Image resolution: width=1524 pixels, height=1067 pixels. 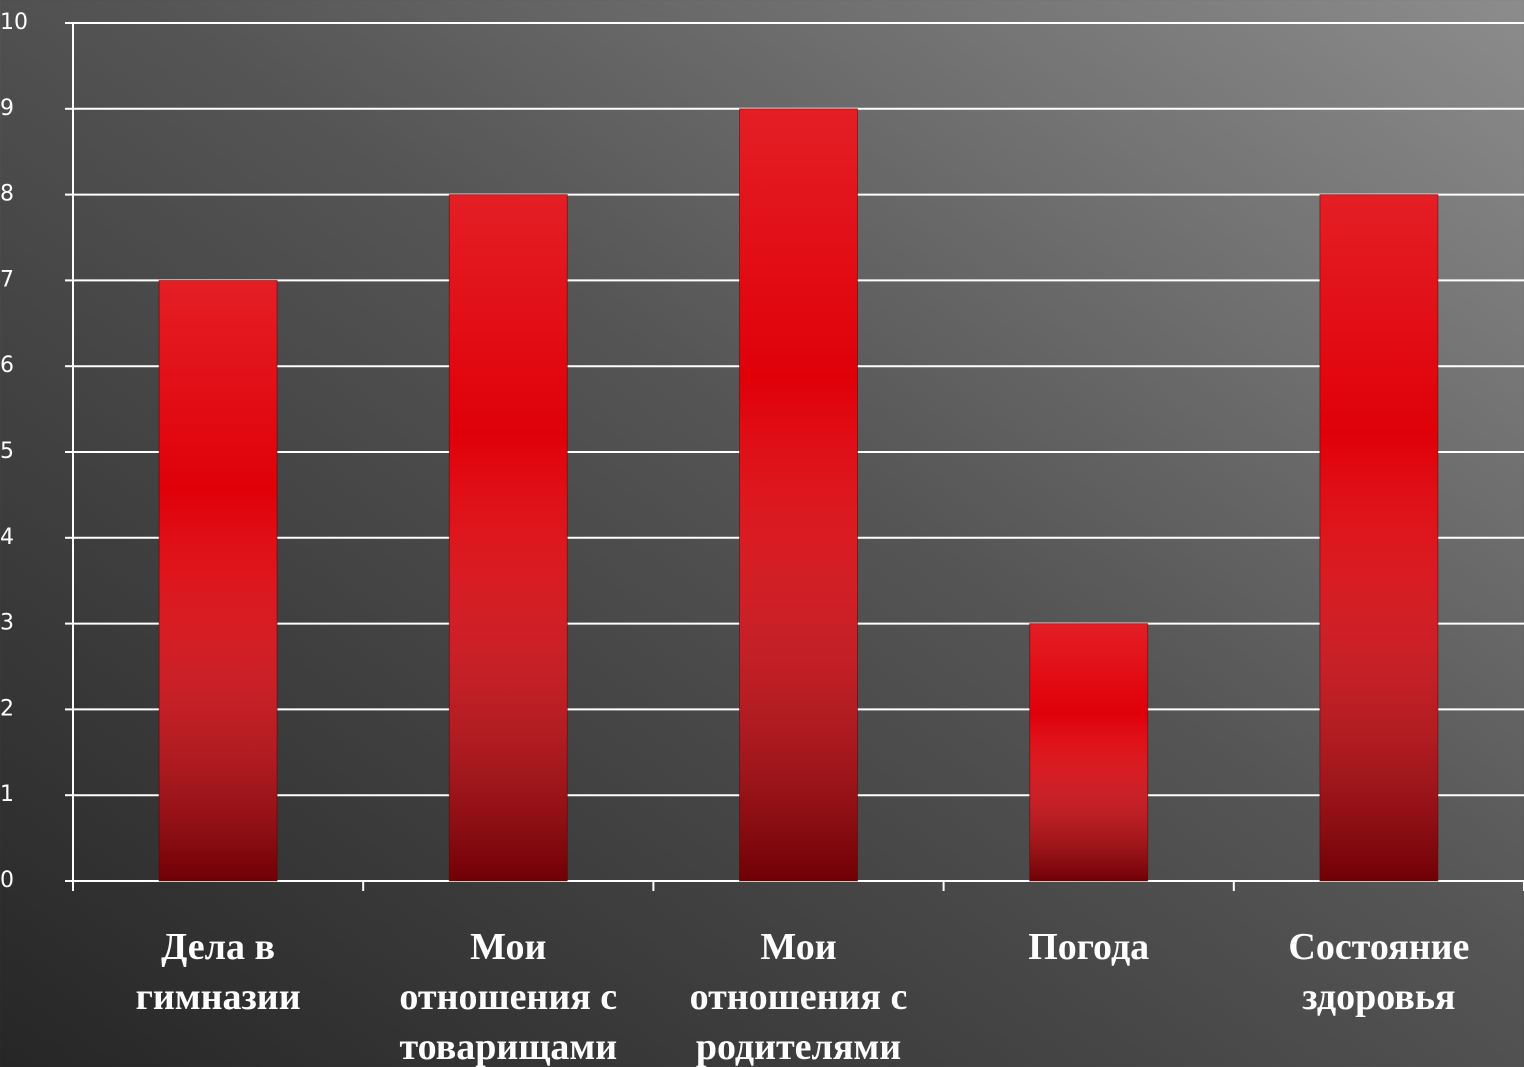 What do you see at coordinates (7, 880) in the screenshot?
I see `y-tick-label: 0` at bounding box center [7, 880].